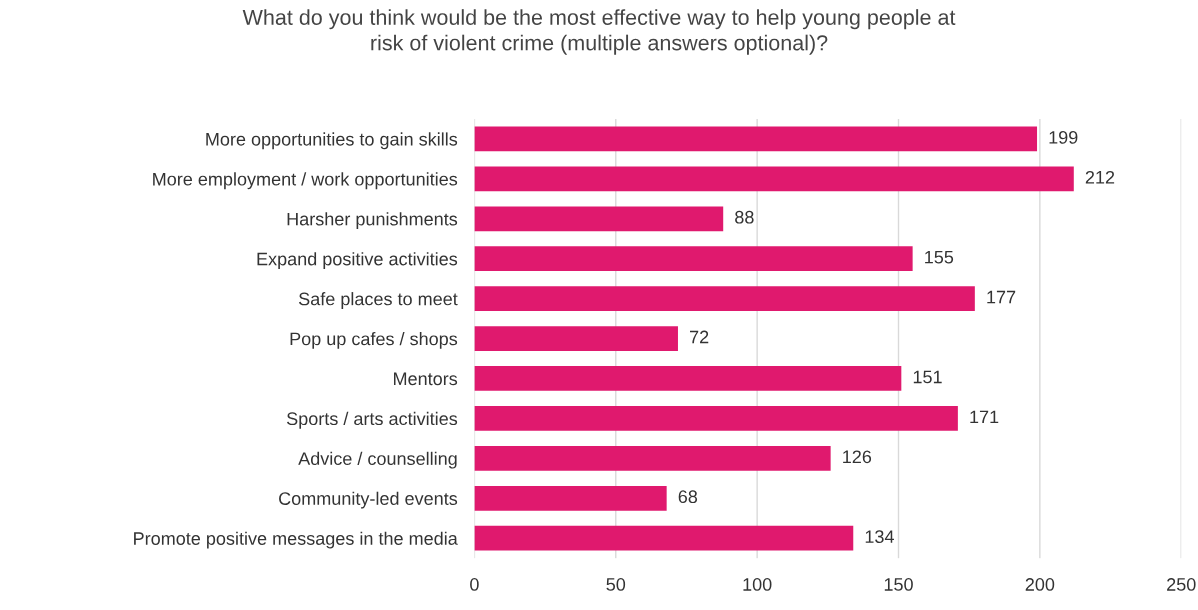 This screenshot has width=1198, height=610. I want to click on x-tick-label: 50, so click(616, 584).